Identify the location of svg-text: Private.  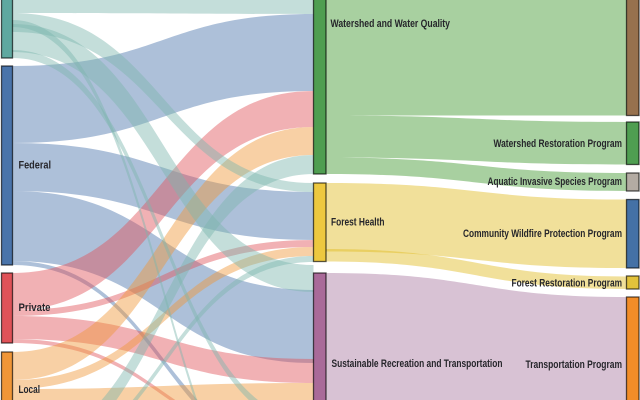
(35, 308).